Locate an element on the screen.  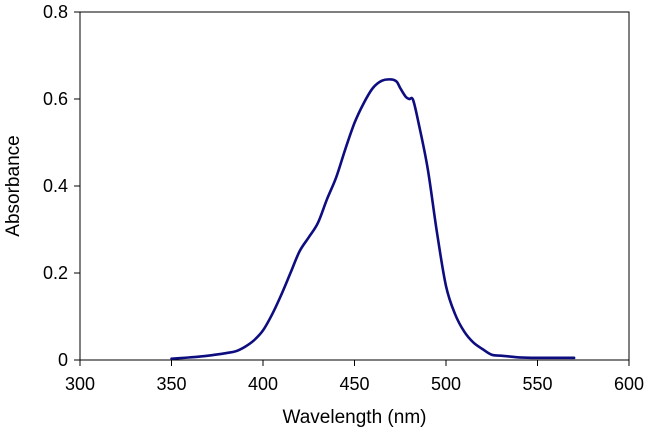
y-tick-label: 0.8 is located at coordinates (55, 12).